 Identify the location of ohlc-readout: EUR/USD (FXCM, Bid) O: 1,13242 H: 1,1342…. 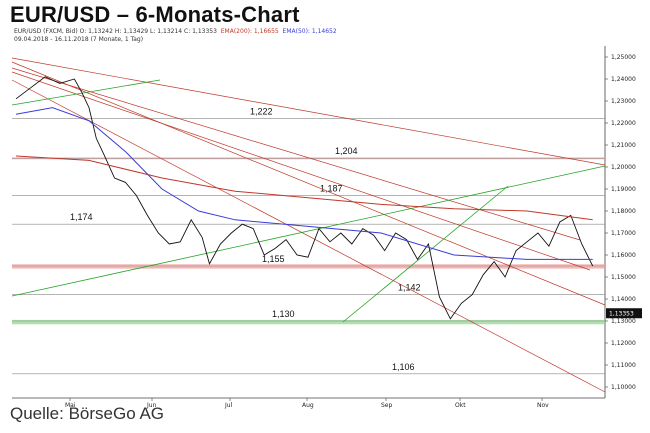
(115, 31).